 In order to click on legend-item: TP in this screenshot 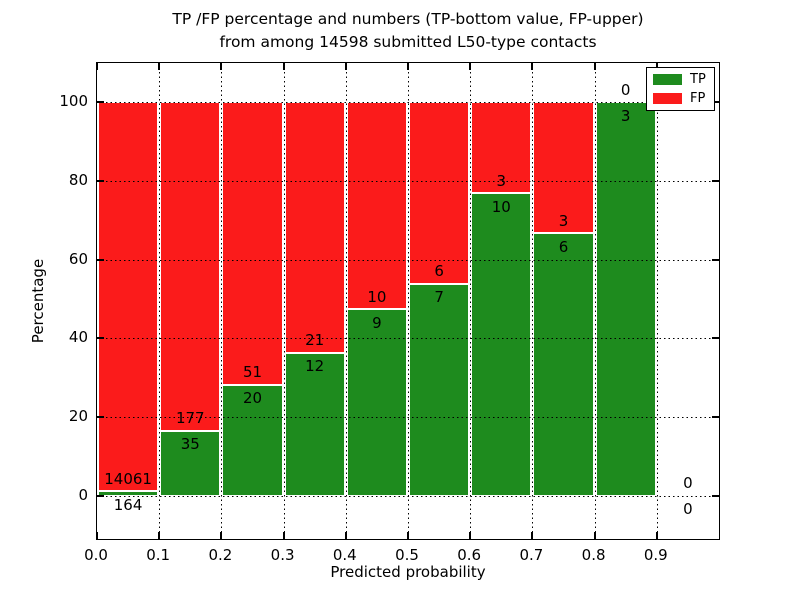, I will do `click(680, 79)`.